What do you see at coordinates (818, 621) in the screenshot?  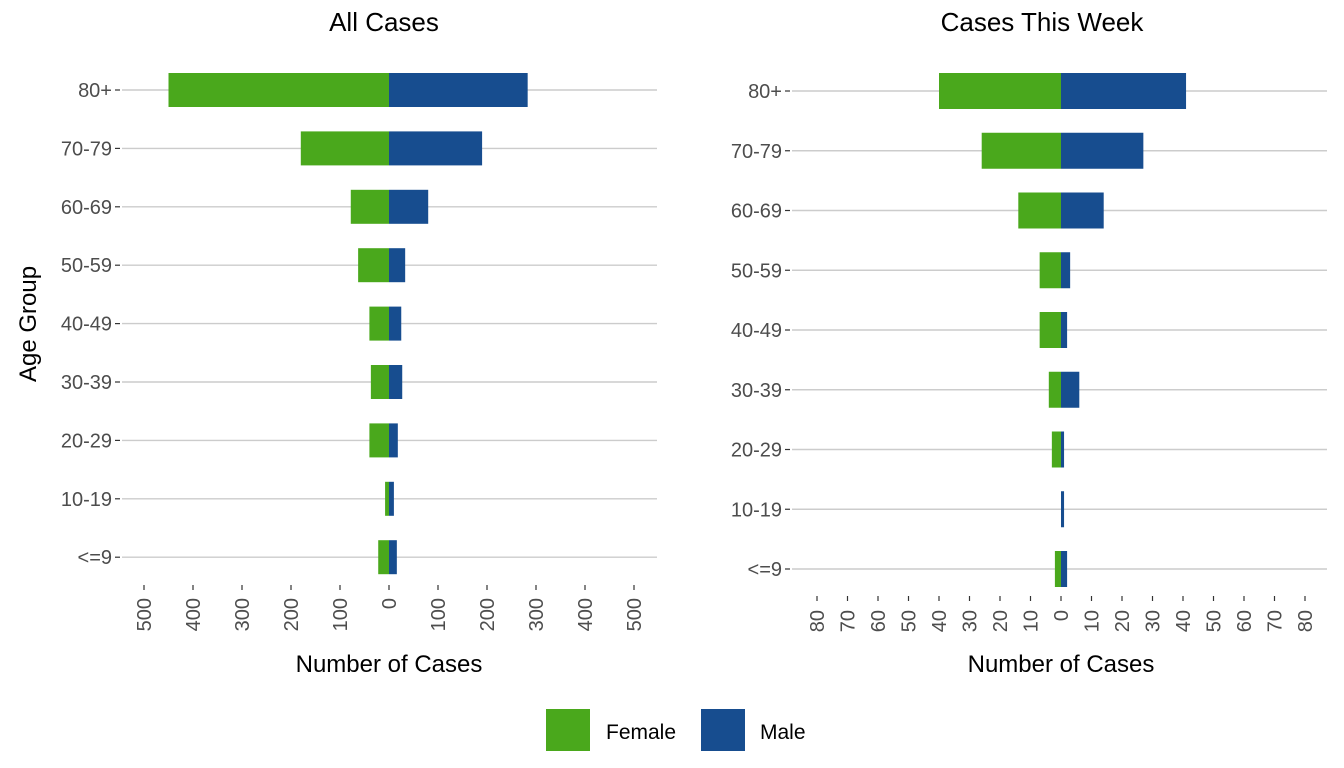 I see `x-tick-label-0: 80` at bounding box center [818, 621].